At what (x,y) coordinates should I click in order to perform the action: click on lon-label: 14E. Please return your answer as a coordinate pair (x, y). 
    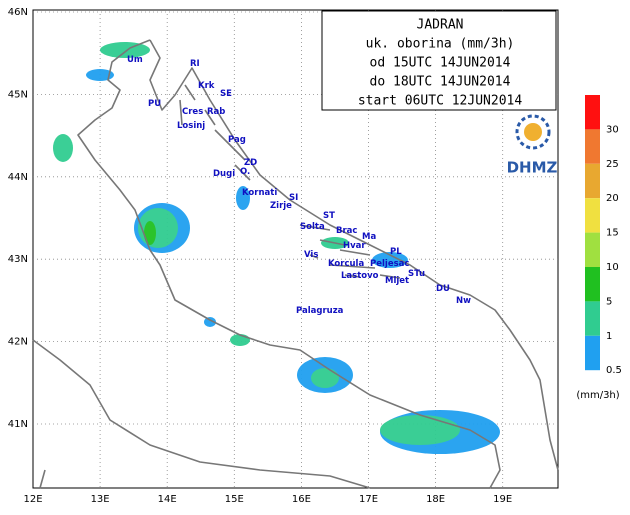
    Looking at the image, I should click on (167, 499).